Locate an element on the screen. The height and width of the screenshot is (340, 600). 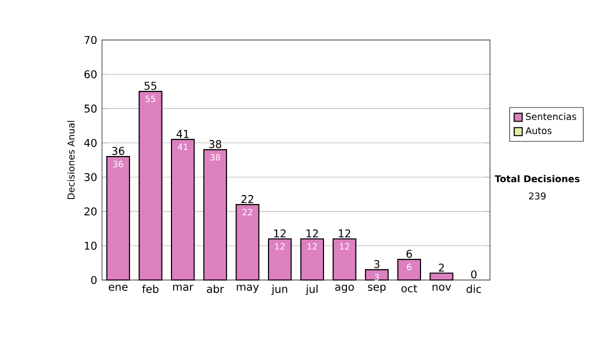
y-tick-label: 10 is located at coordinates (90, 246).